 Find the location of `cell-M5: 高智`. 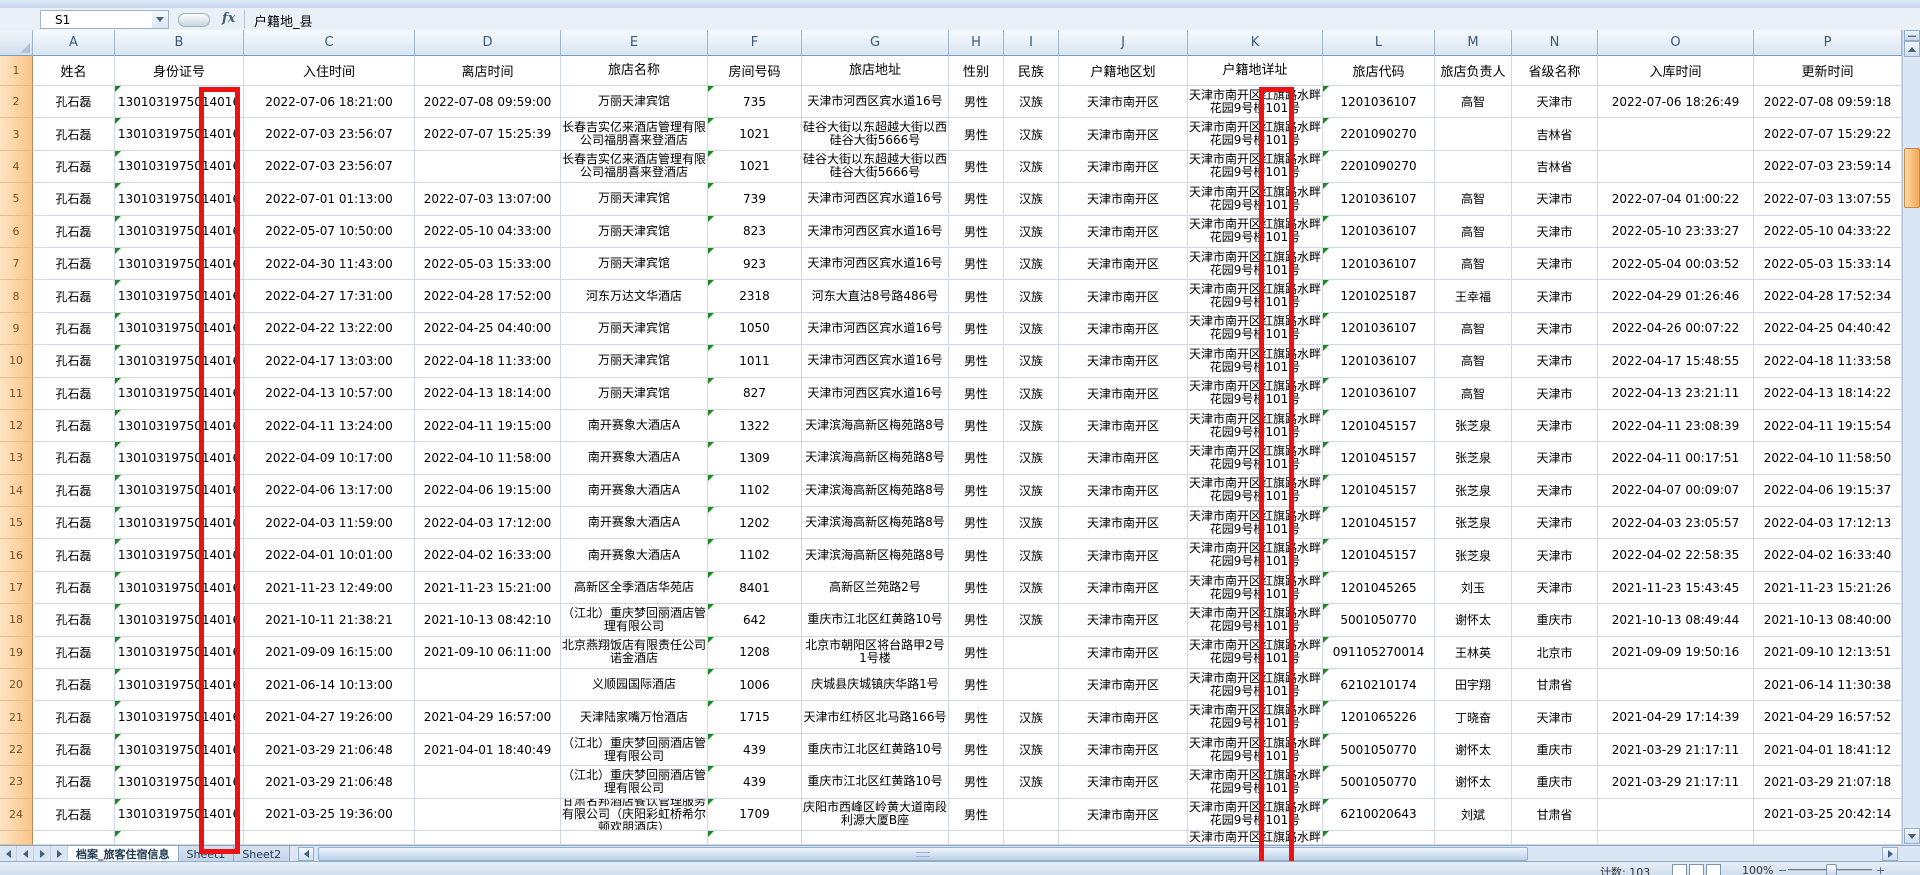

cell-M5: 高智 is located at coordinates (1473, 199).